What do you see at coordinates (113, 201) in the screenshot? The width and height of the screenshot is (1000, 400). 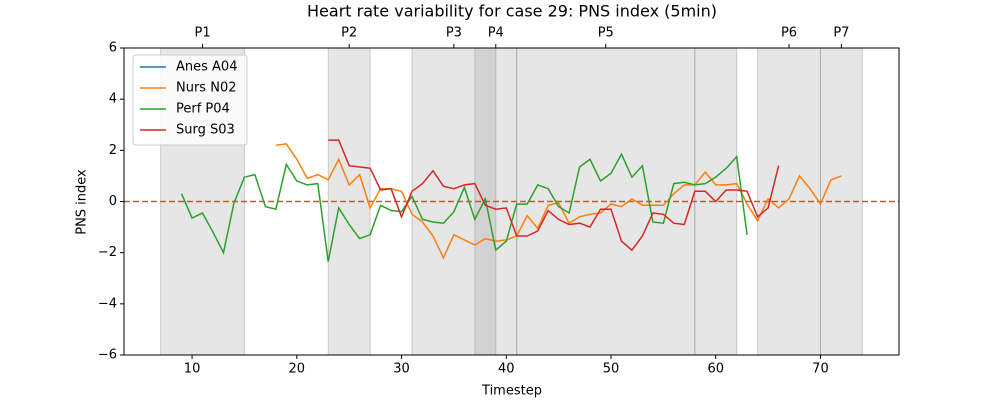 I see `y-tick-label: 0` at bounding box center [113, 201].